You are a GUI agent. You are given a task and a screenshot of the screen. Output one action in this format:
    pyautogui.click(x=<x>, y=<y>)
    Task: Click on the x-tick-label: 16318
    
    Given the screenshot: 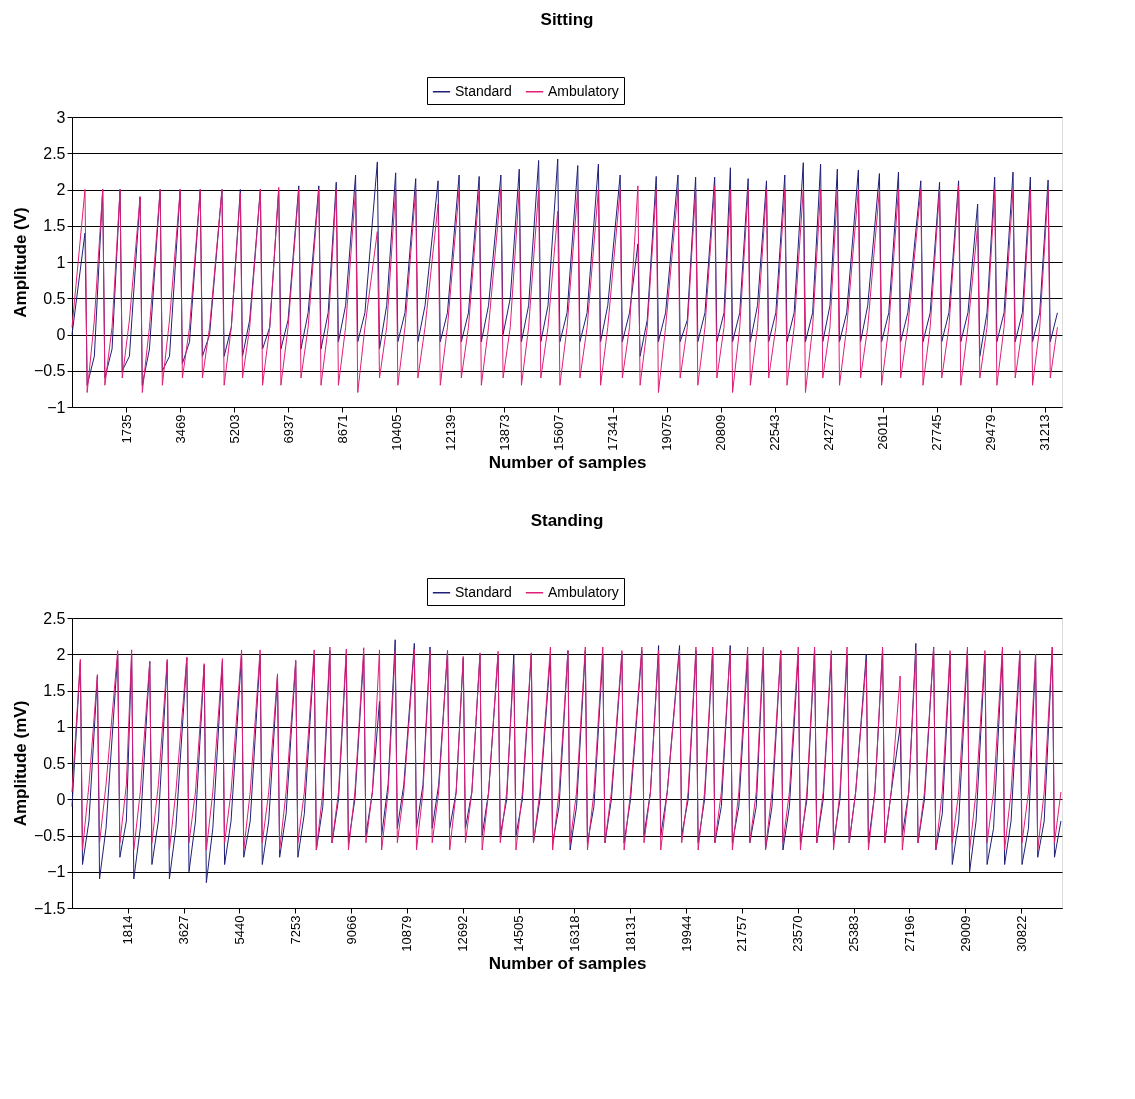 What is the action you would take?
    pyautogui.click(x=574, y=933)
    